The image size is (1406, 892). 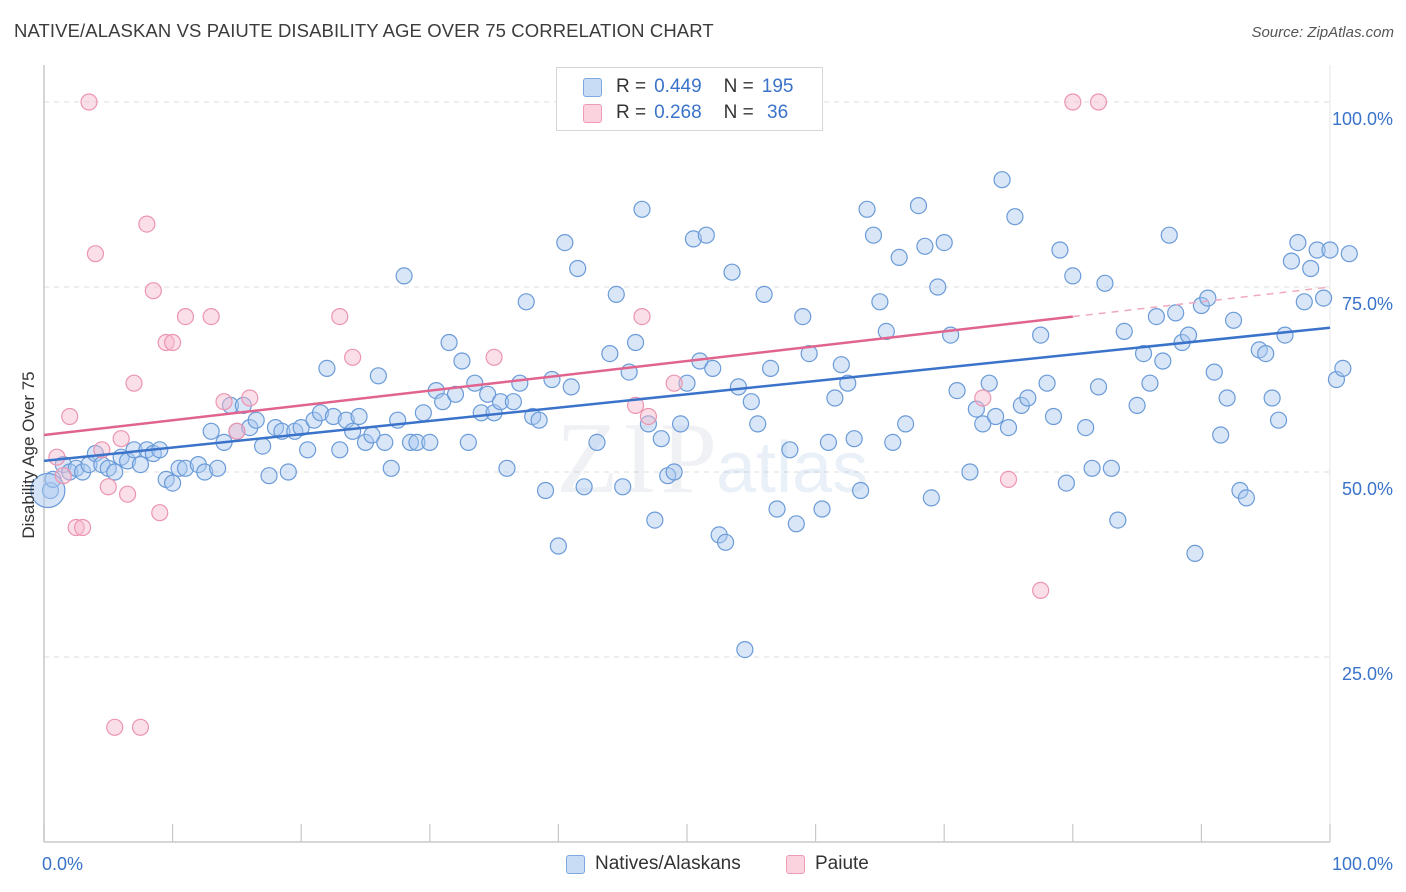 I want to click on legend-label-paiute: Paiute, so click(x=842, y=863).